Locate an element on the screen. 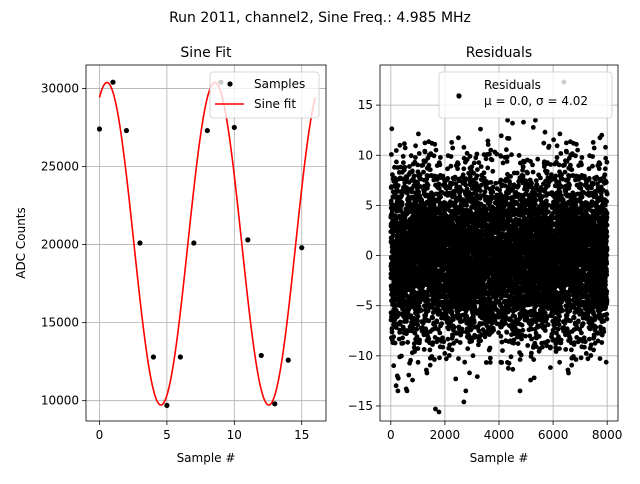 This screenshot has height=484, width=640. legend-samples-marker is located at coordinates (229, 83).